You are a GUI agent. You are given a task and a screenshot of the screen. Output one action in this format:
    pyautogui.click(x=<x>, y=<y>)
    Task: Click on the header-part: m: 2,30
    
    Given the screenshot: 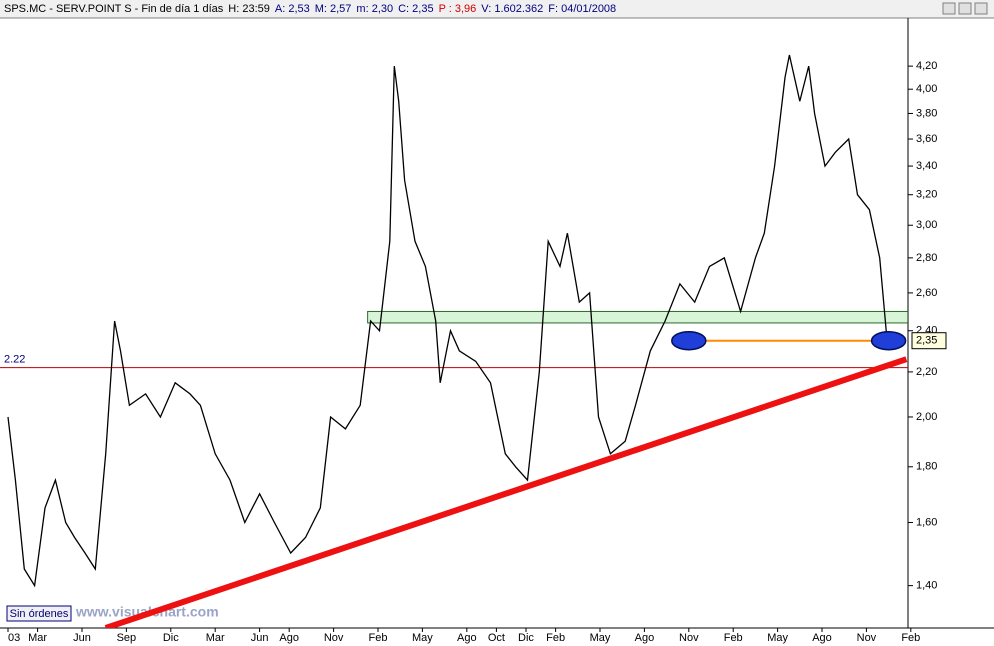 What is the action you would take?
    pyautogui.click(x=374, y=9)
    